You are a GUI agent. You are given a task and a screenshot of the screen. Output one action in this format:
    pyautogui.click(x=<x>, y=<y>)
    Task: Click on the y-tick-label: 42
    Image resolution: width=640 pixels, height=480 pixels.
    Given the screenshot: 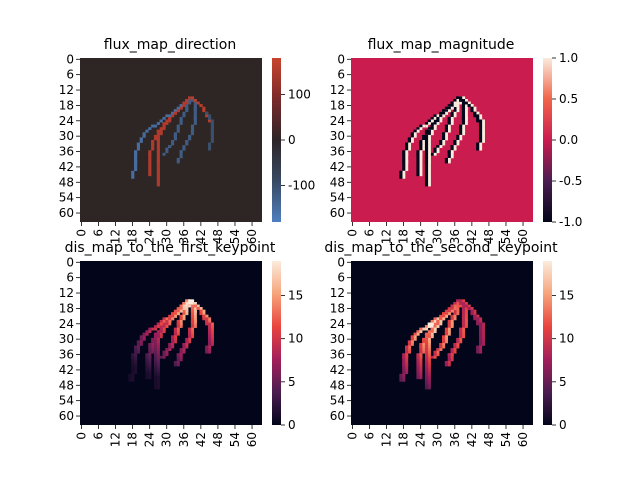 What is the action you would take?
    pyautogui.click(x=337, y=370)
    